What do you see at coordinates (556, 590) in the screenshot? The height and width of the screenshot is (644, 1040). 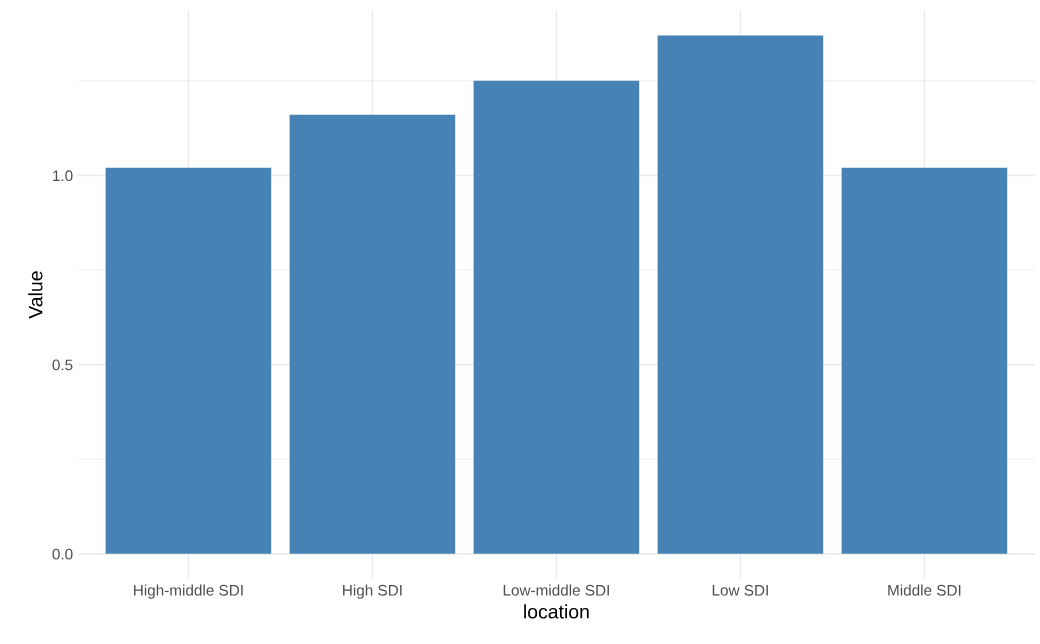 I see `x-tick-label: Low-middle SDI` at bounding box center [556, 590].